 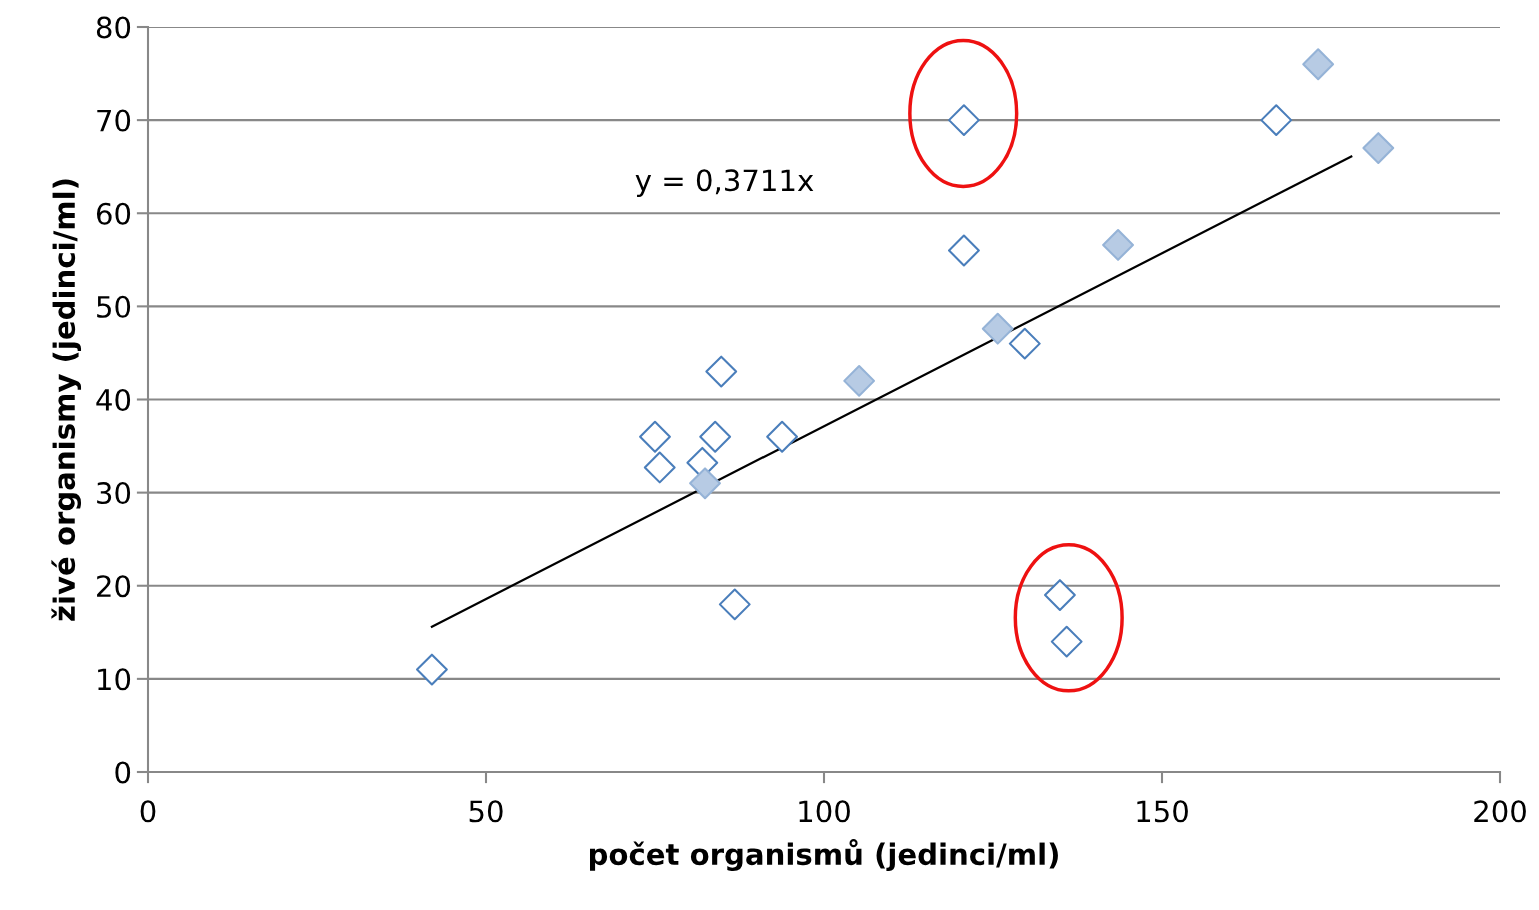 I want to click on x-tick-label: 100, so click(x=824, y=811).